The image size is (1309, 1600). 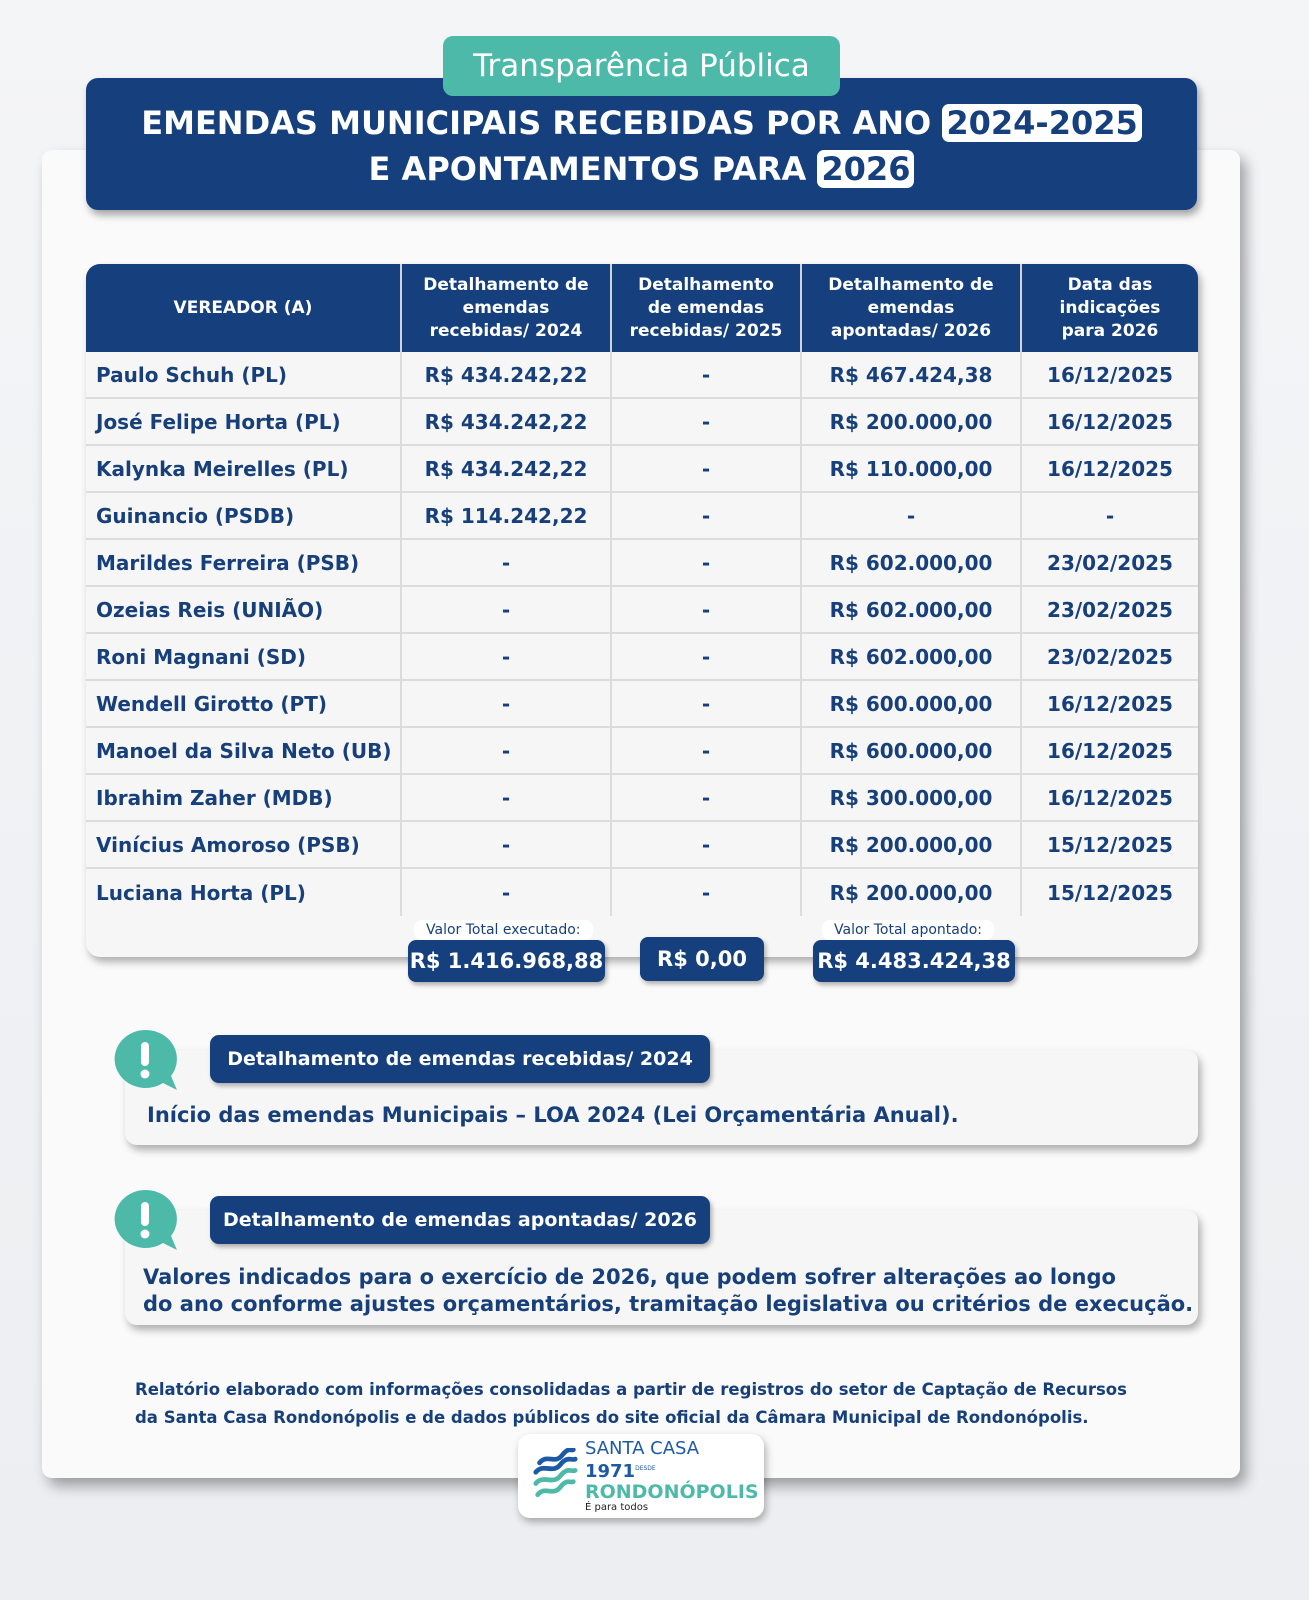 What do you see at coordinates (506, 961) in the screenshot?
I see `total-executed: R$ 1.416.968,88` at bounding box center [506, 961].